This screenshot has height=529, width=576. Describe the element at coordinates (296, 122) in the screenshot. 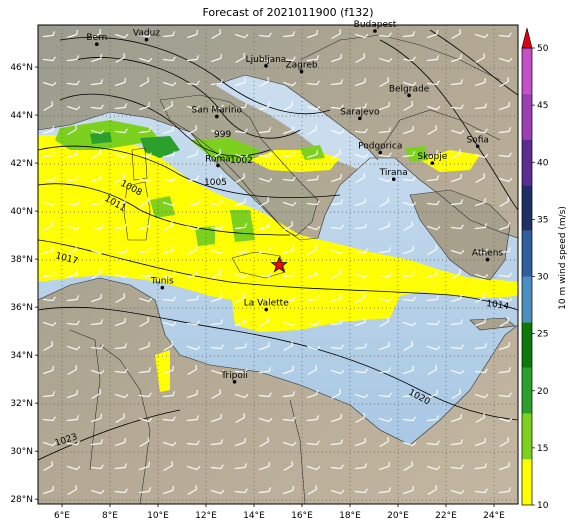

I see `adriatic-sea` at that location.